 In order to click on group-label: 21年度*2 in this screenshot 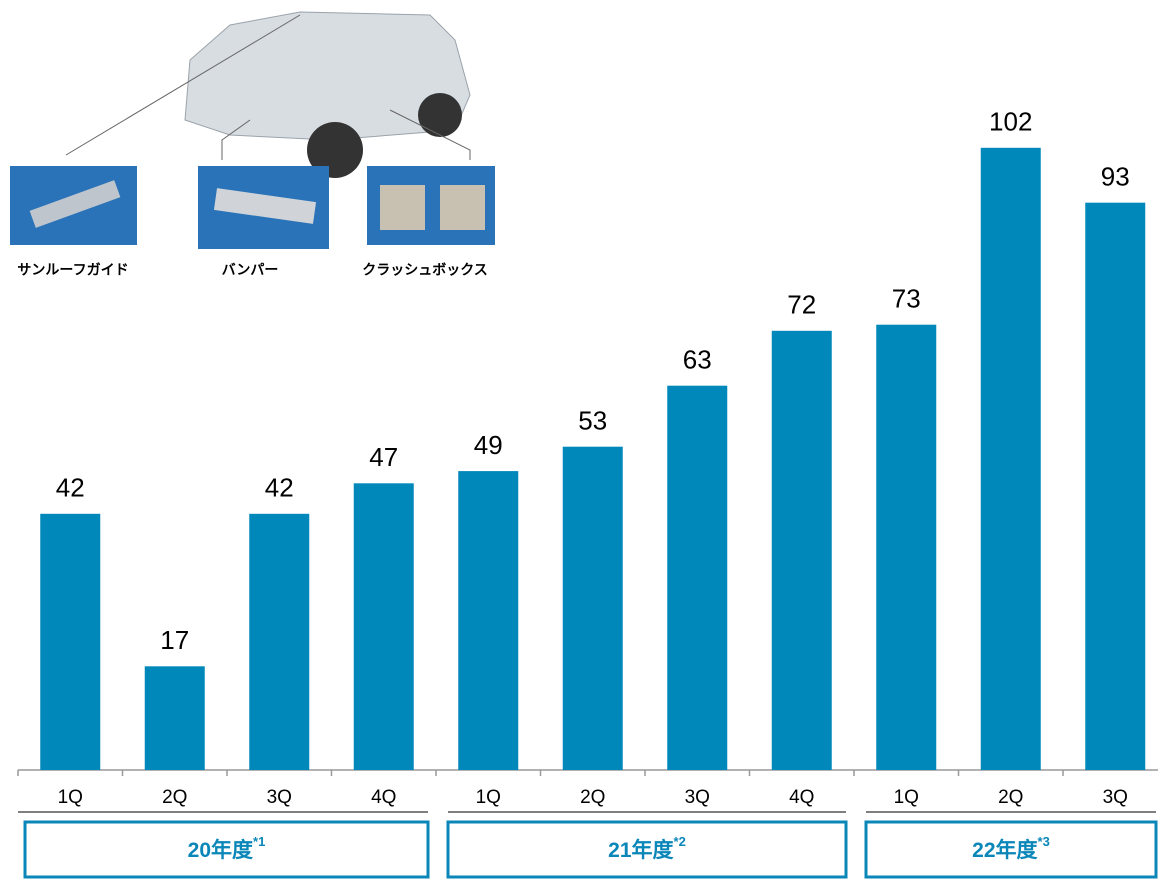, I will do `click(647, 847)`.